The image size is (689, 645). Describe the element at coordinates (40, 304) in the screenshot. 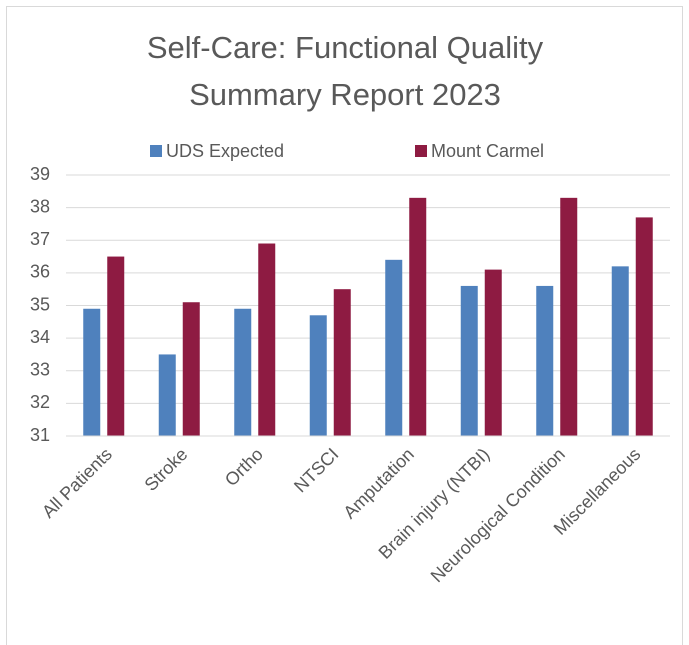

I see `y-tick-label: 35` at that location.